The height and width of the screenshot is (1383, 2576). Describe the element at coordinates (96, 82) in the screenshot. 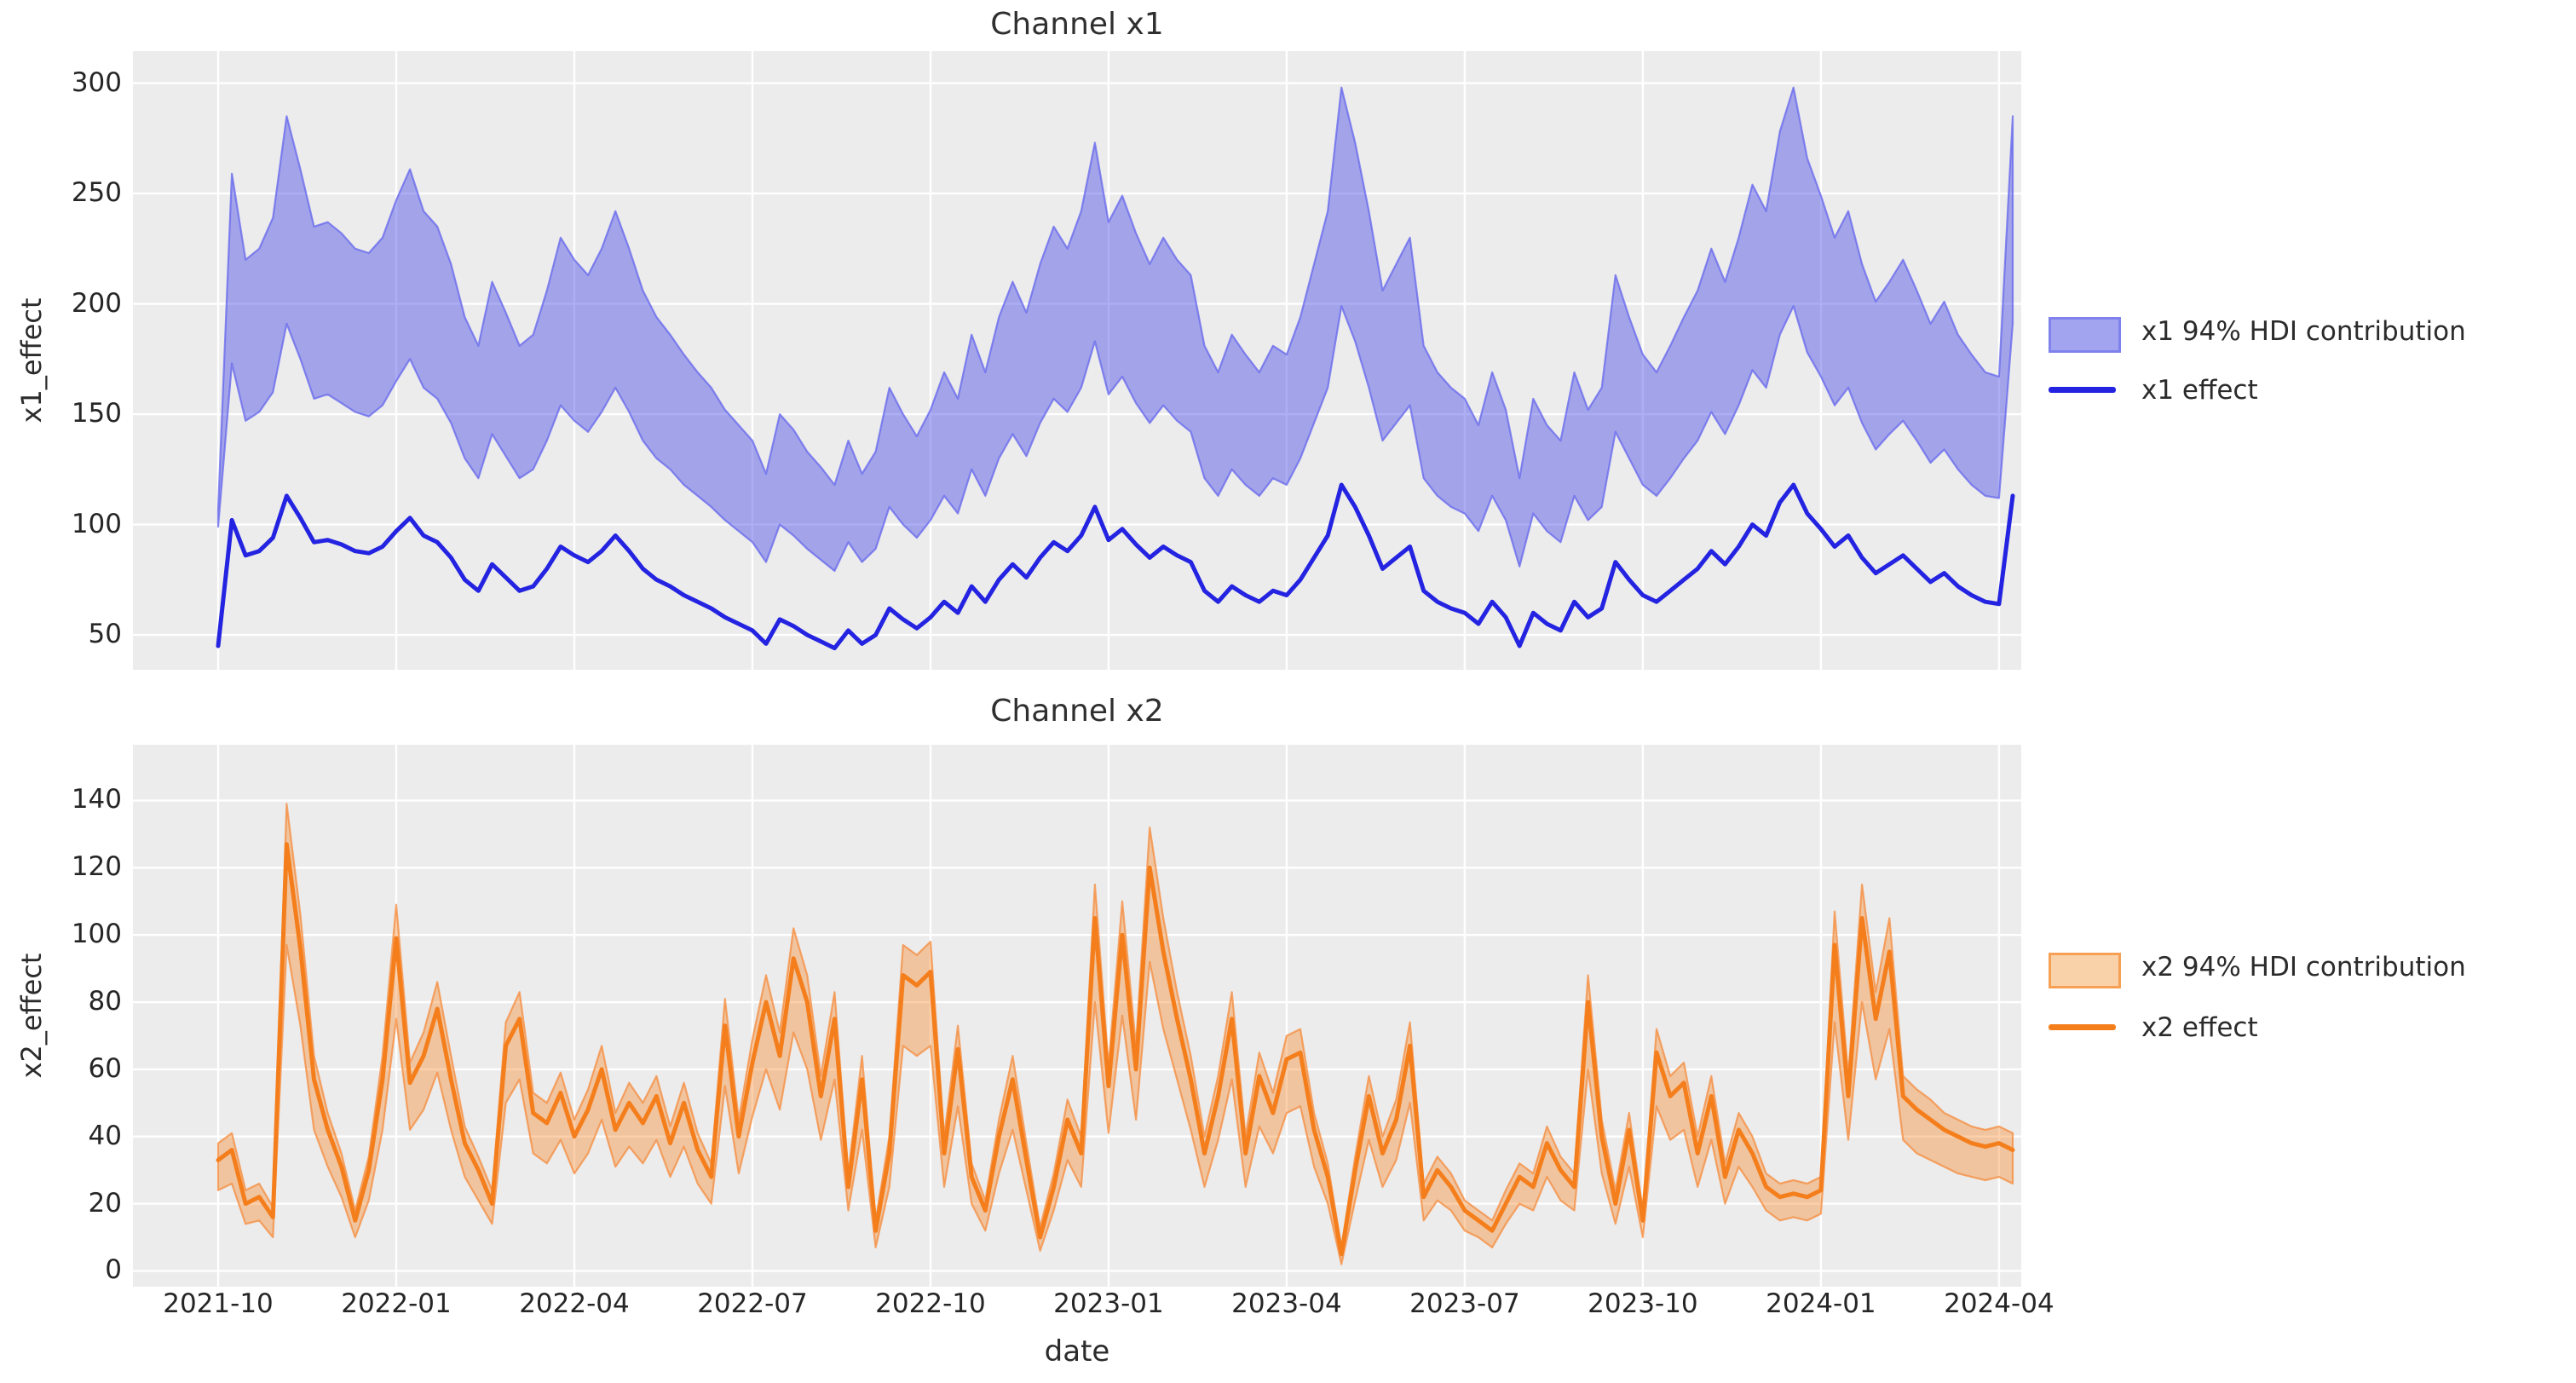

I see `y-tick-label: 300` at that location.